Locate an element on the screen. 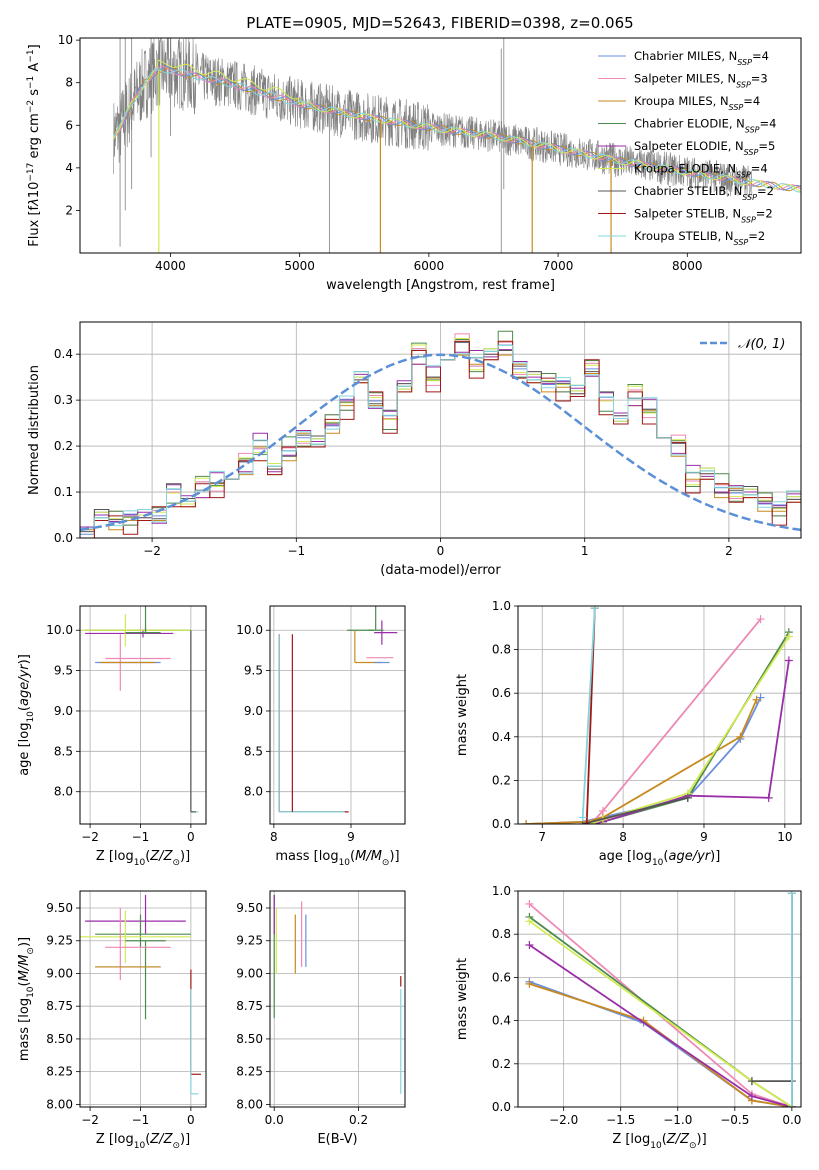 The height and width of the screenshot is (1170, 819). x-axis-label: E(B-V) is located at coordinates (337, 1139).